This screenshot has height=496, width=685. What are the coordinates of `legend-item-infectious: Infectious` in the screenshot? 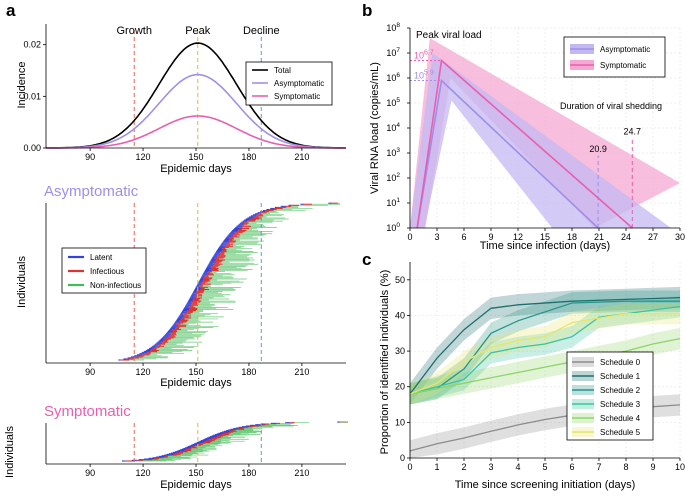 It's located at (107, 271).